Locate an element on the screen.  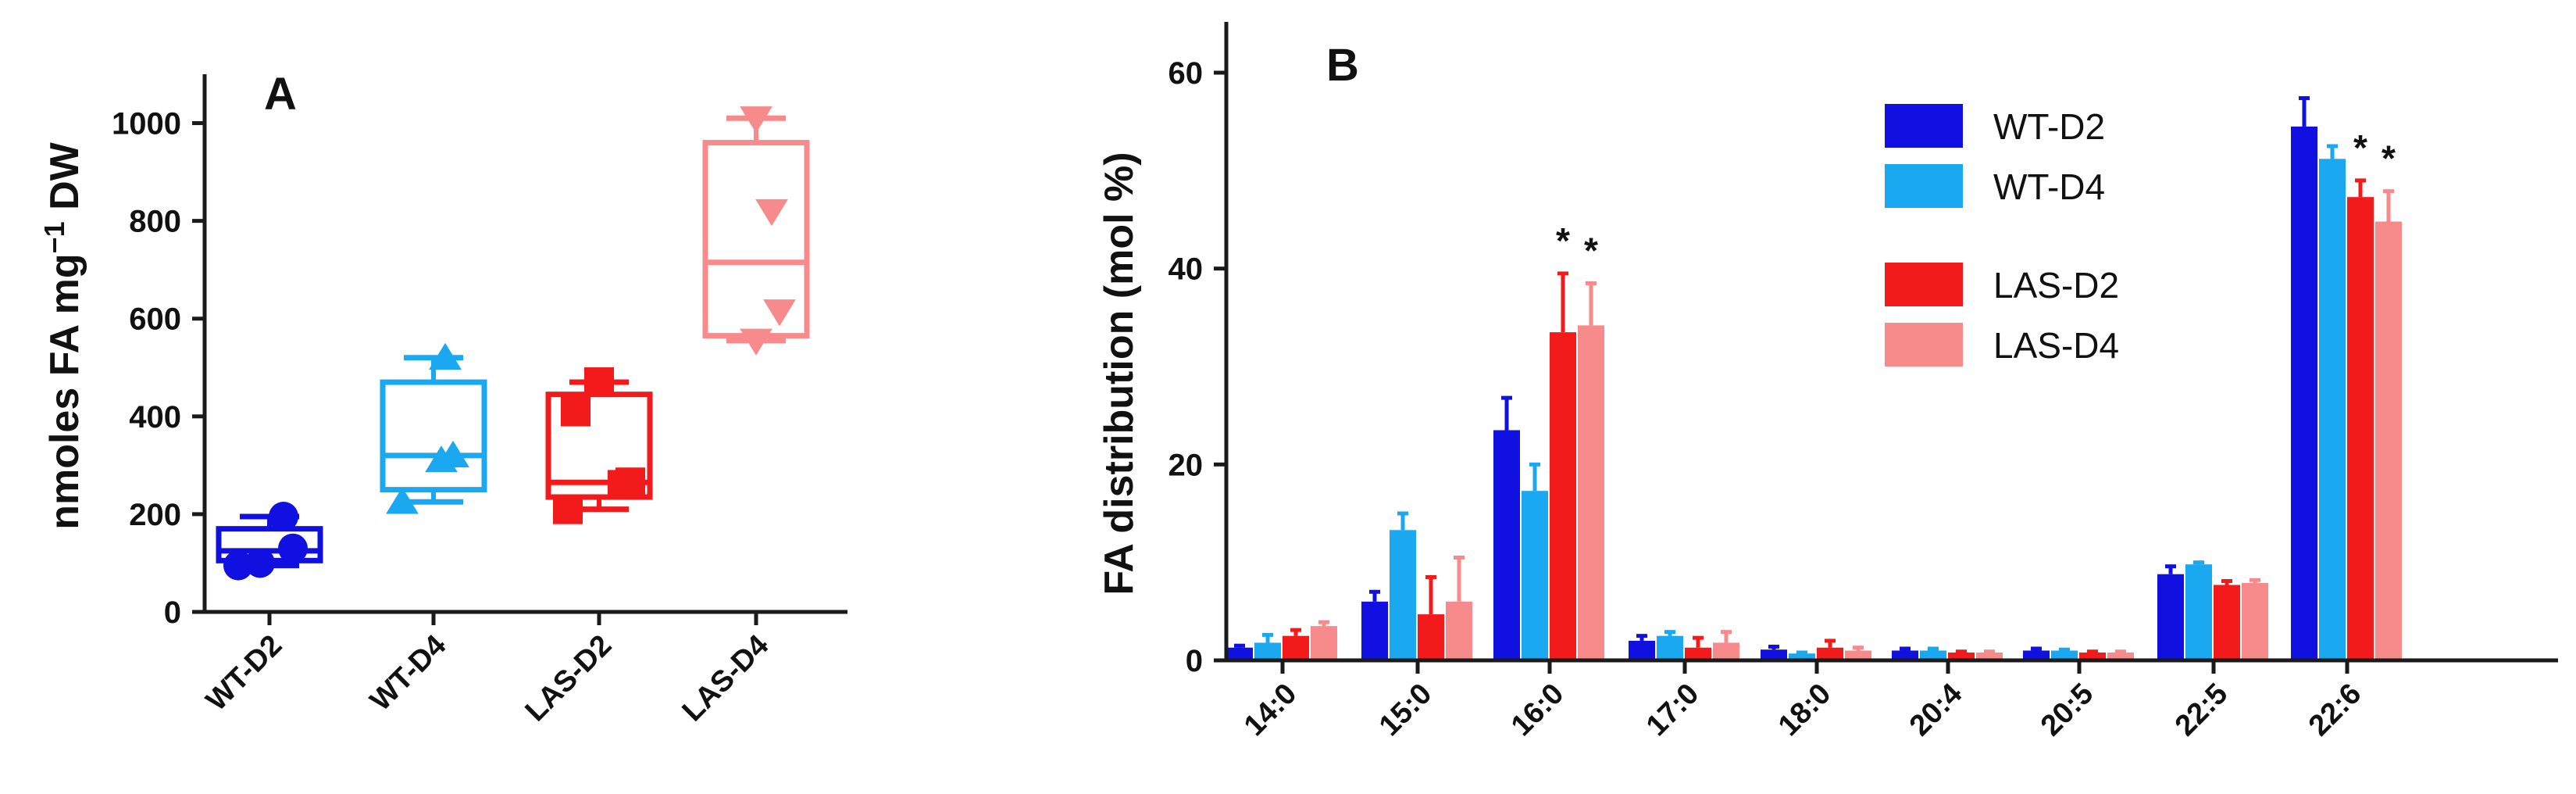
box-wt-d2 is located at coordinates (269, 542).